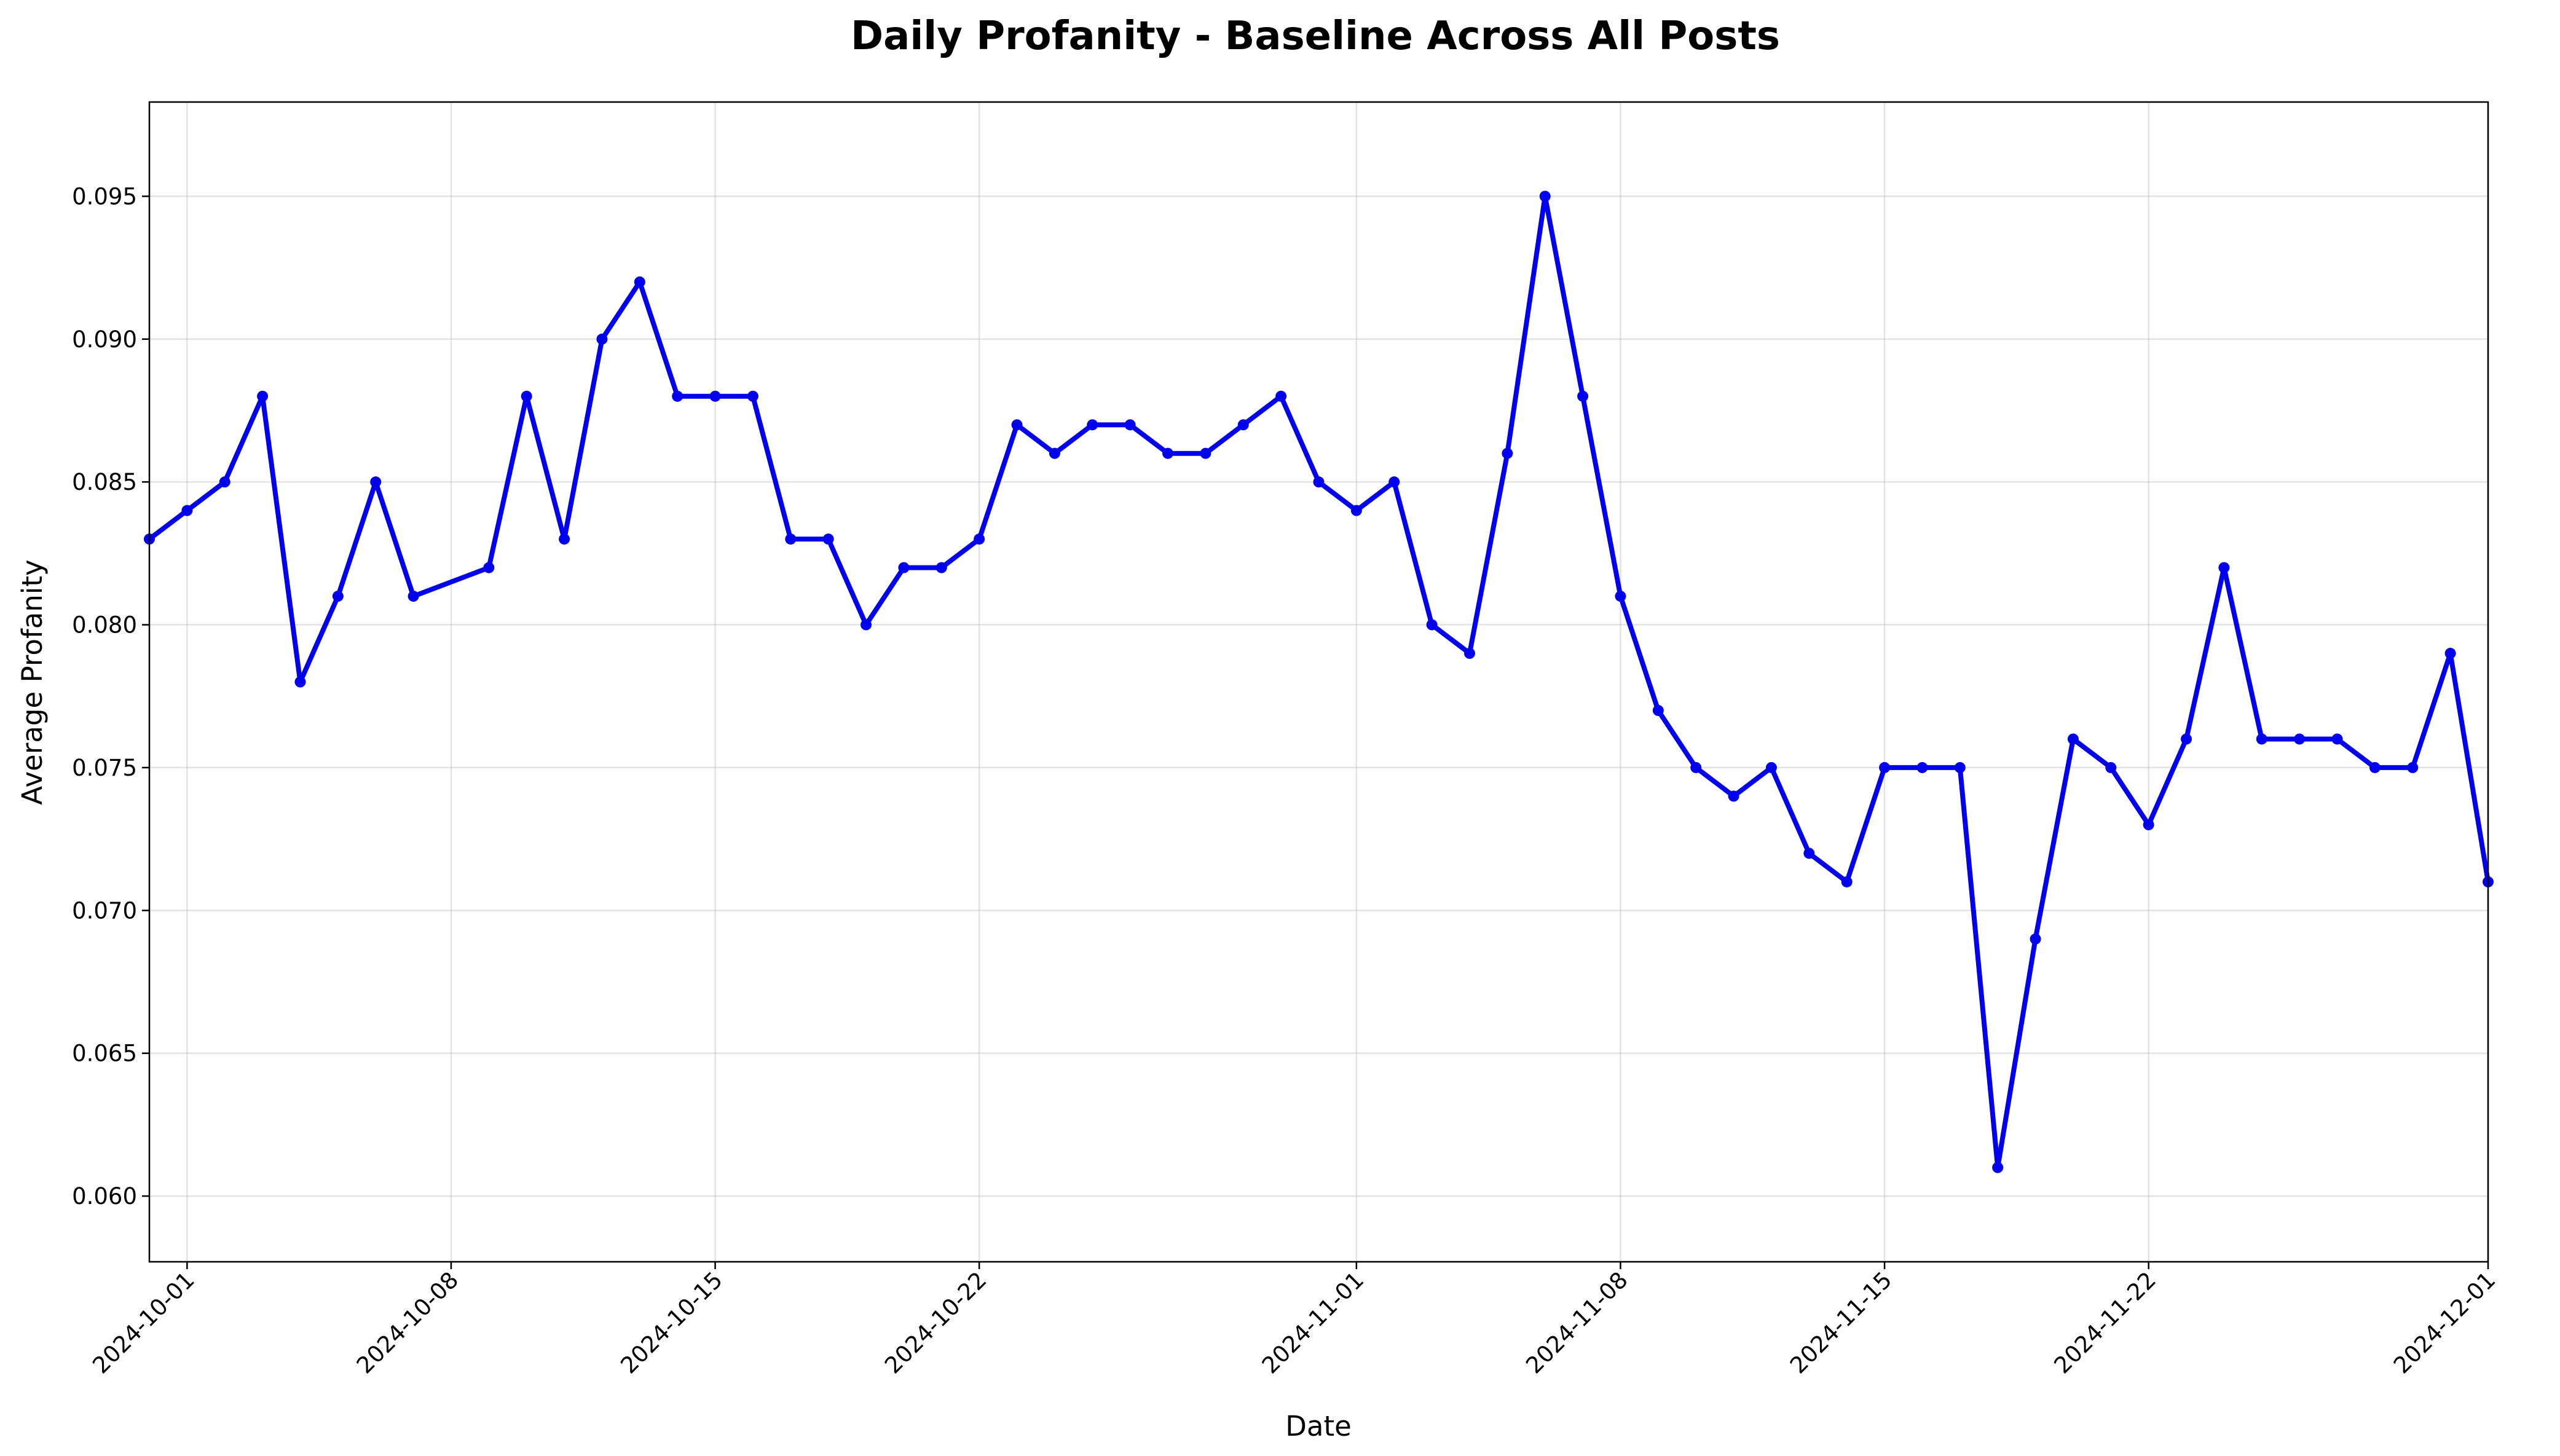 The width and height of the screenshot is (2560, 1456). Describe the element at coordinates (104, 1196) in the screenshot. I see `y-tick-label: 0.060` at that location.